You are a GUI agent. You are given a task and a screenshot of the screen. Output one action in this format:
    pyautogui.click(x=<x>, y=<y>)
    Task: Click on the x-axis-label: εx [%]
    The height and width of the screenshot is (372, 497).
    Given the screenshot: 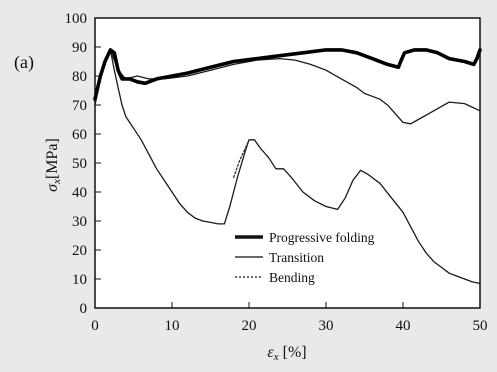 What is the action you would take?
    pyautogui.click(x=286, y=353)
    